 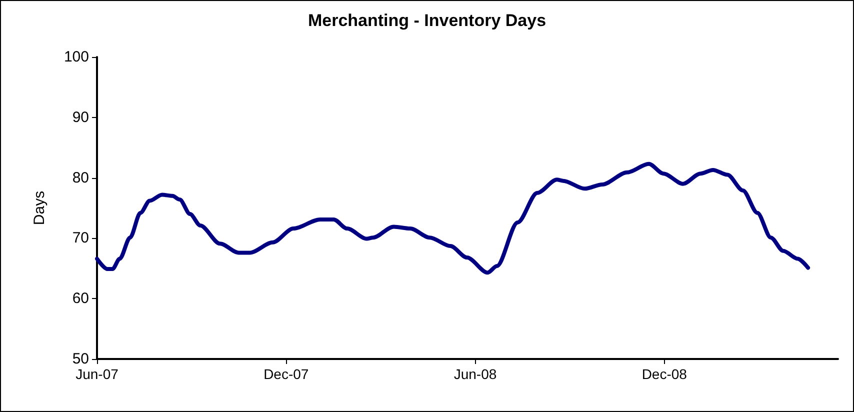 I want to click on y-tick-label: 60, so click(x=80, y=299).